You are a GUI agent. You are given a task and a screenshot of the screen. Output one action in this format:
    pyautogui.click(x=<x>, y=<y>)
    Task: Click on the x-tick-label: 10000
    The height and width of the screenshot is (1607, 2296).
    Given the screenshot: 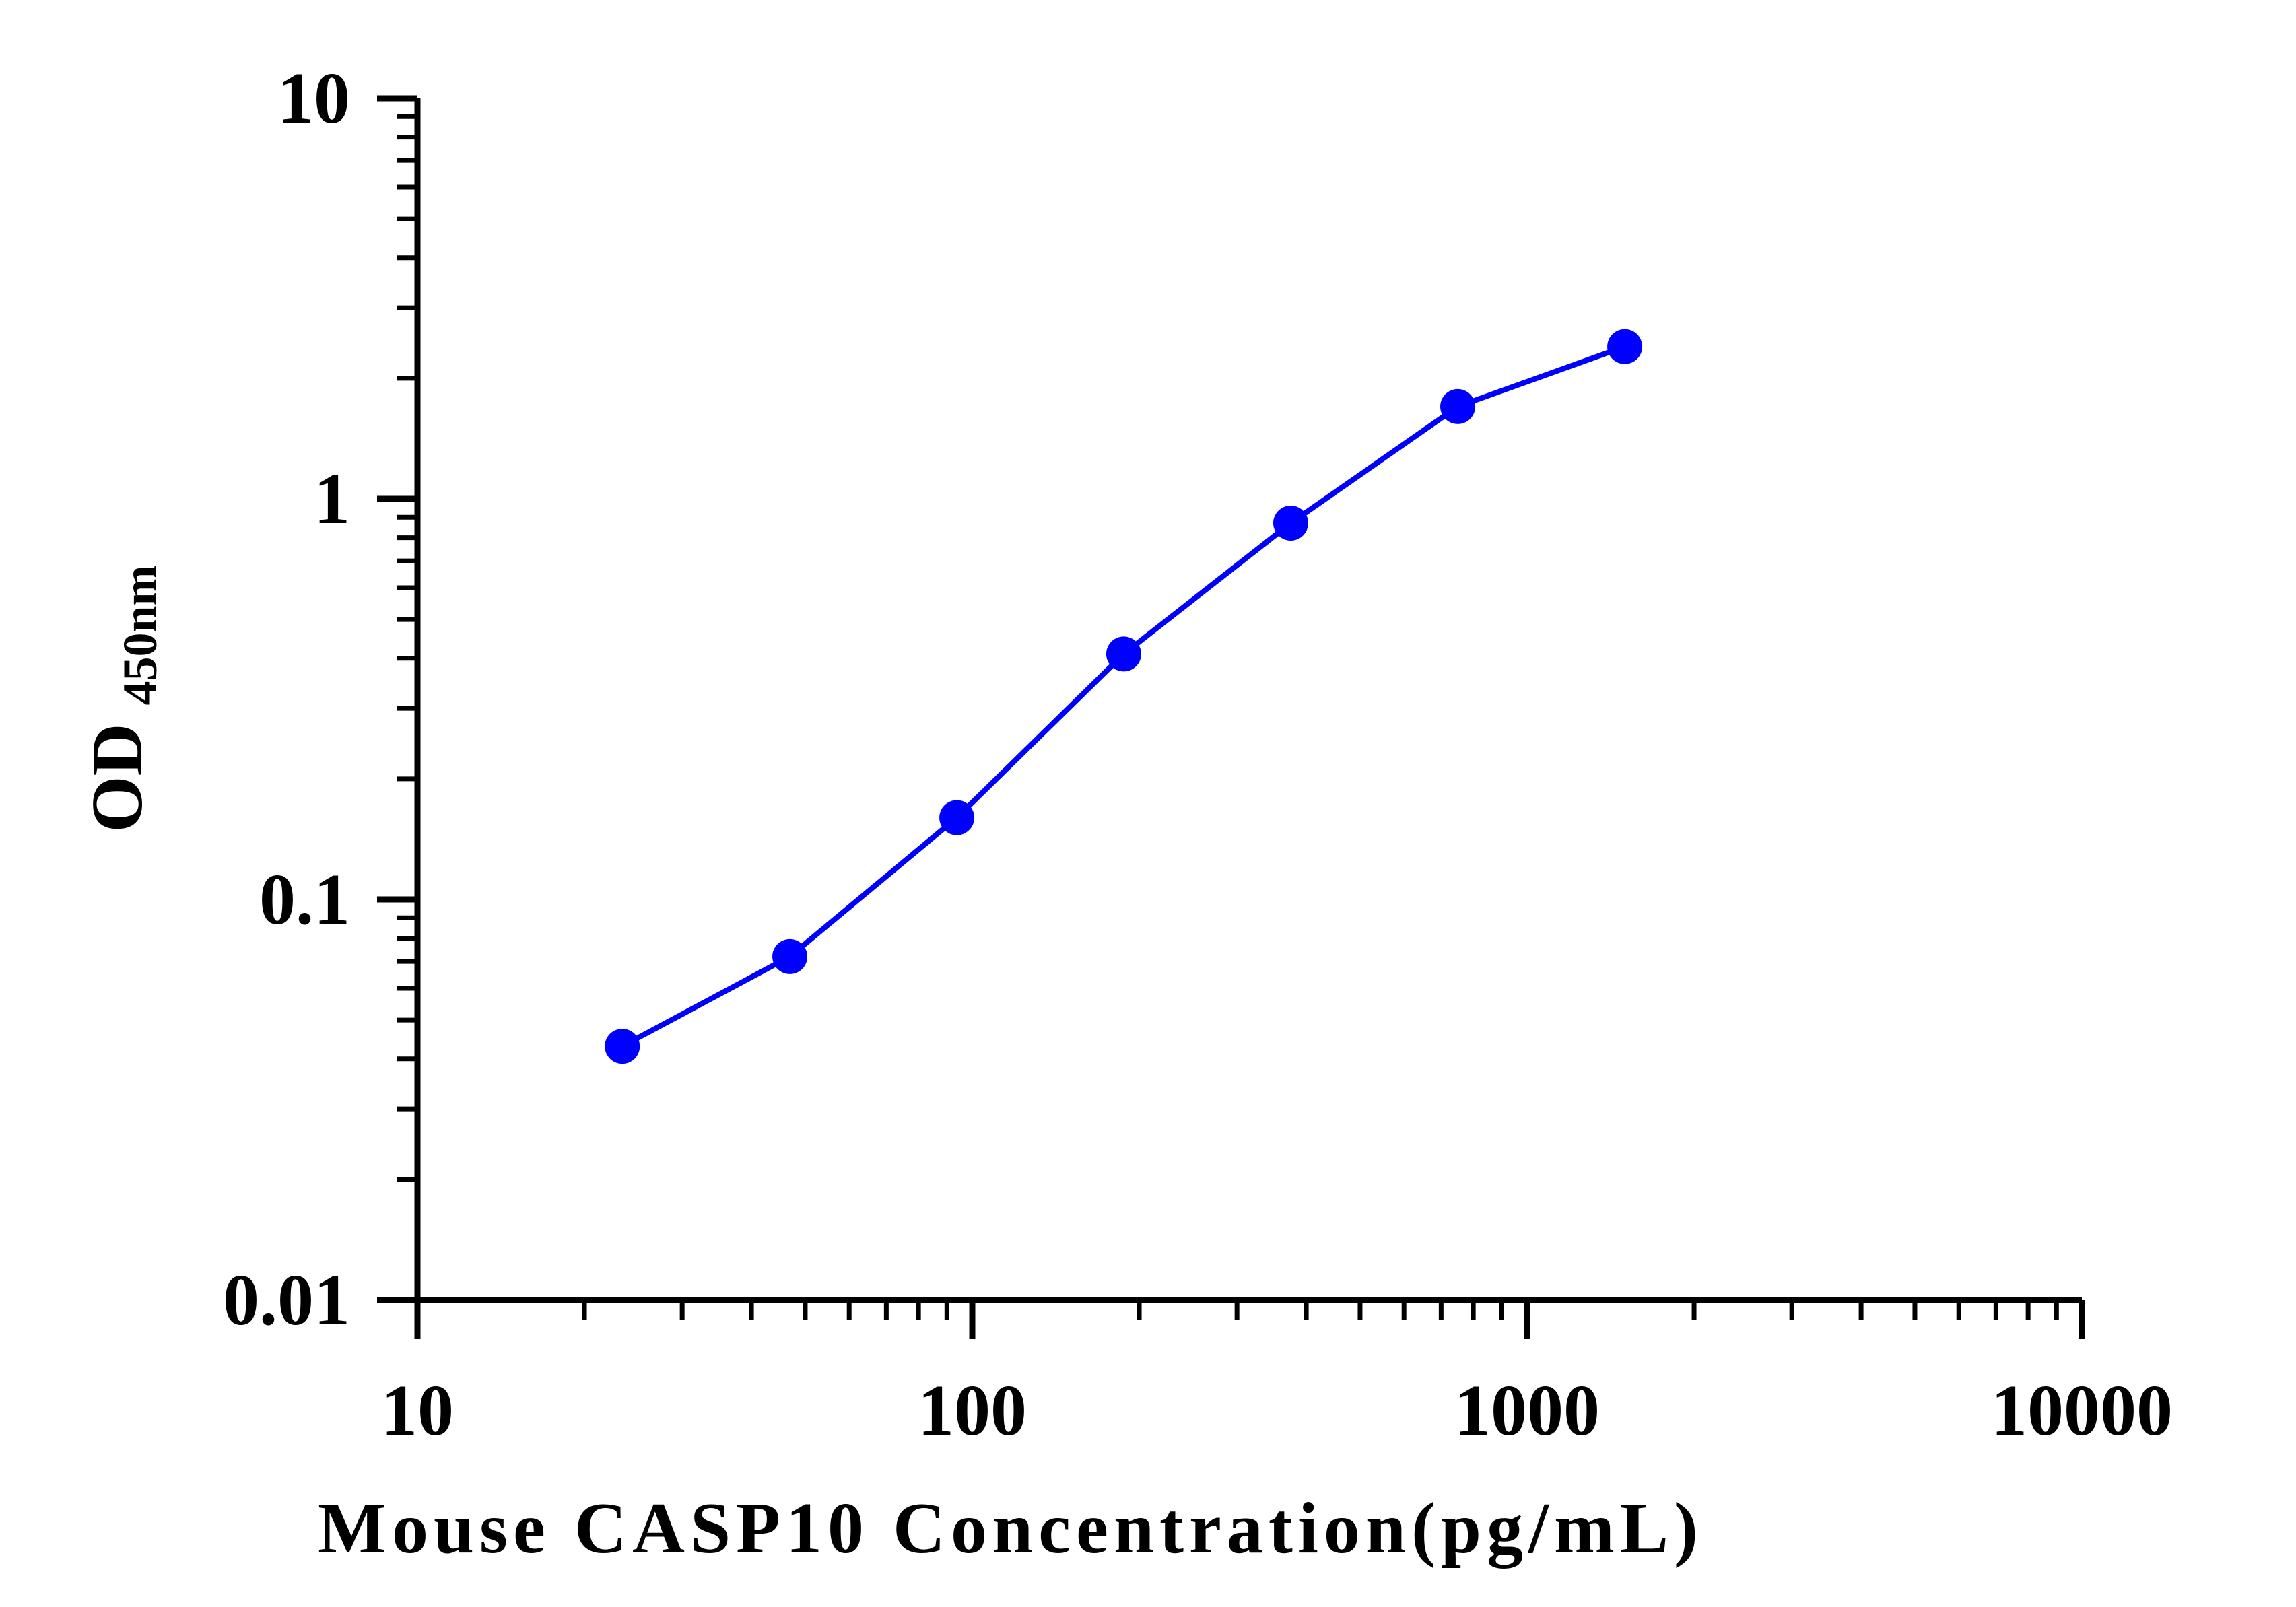 What is the action you would take?
    pyautogui.click(x=2082, y=1411)
    